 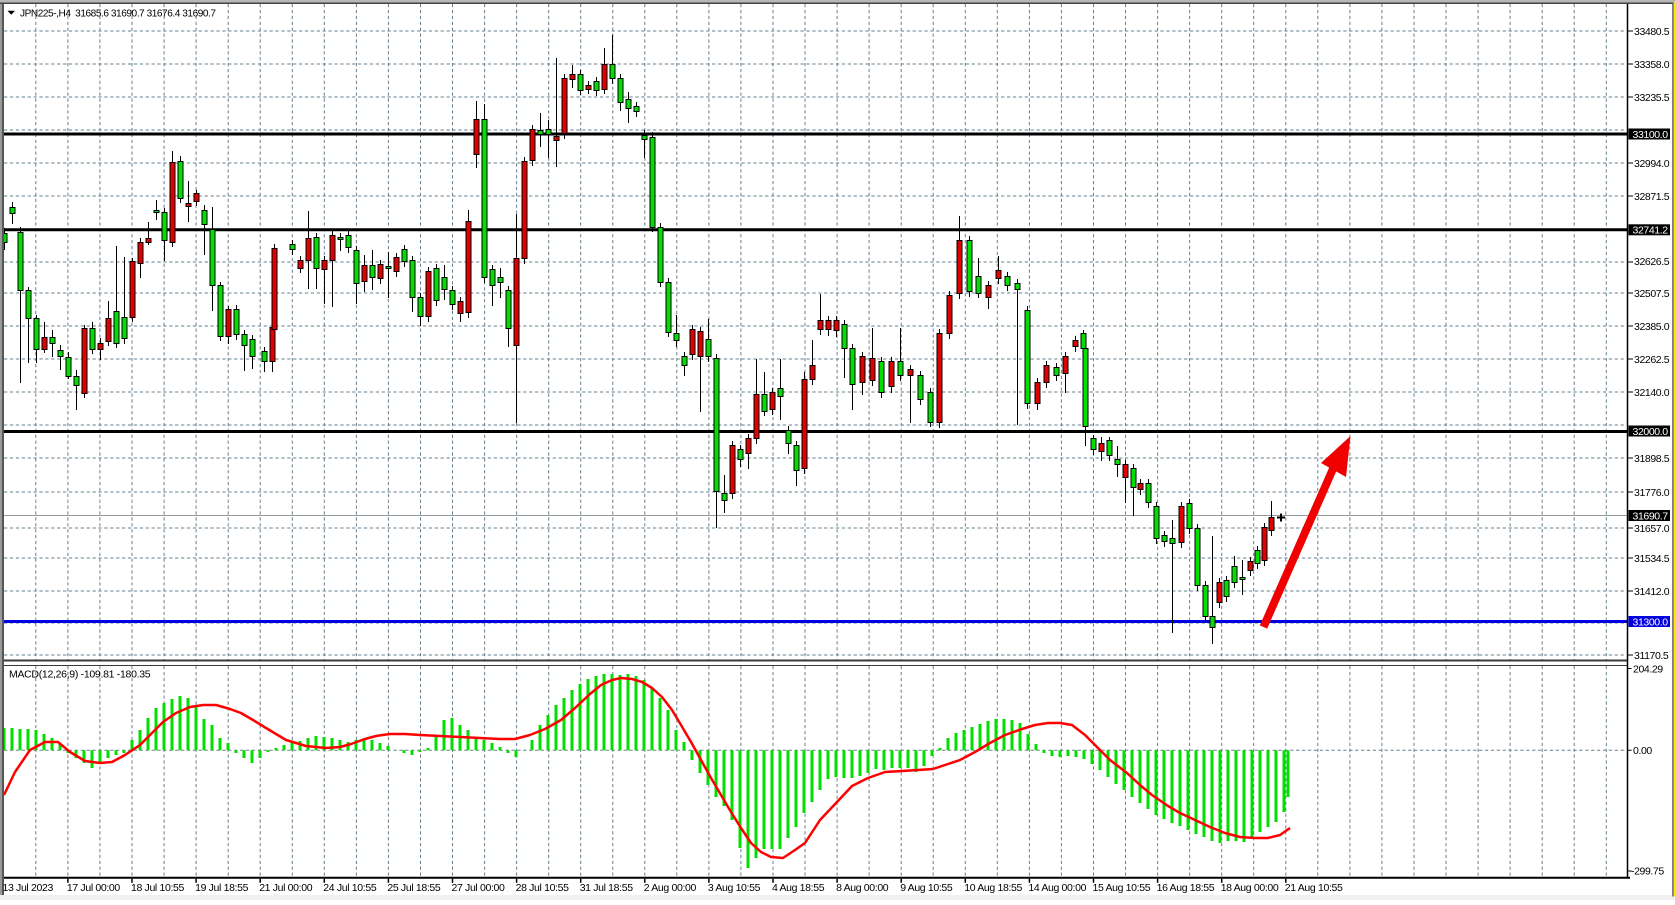 What do you see at coordinates (1652, 164) in the screenshot?
I see `svg-text: 32994.0` at bounding box center [1652, 164].